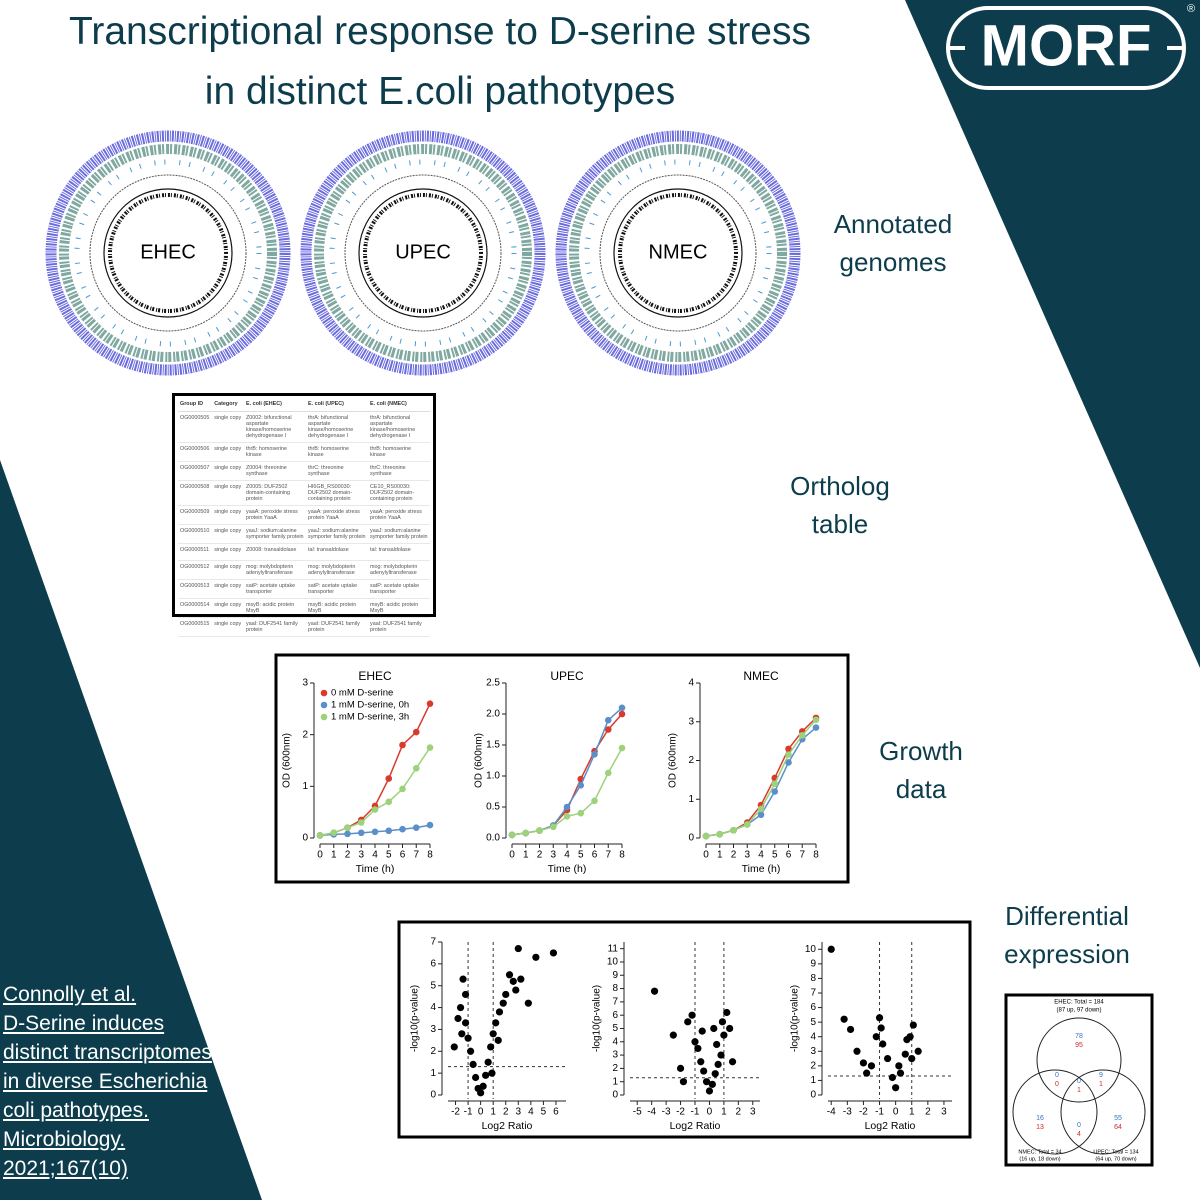  What do you see at coordinates (84, 1023) in the screenshot?
I see `citation-line: D-Serine induces` at bounding box center [84, 1023].